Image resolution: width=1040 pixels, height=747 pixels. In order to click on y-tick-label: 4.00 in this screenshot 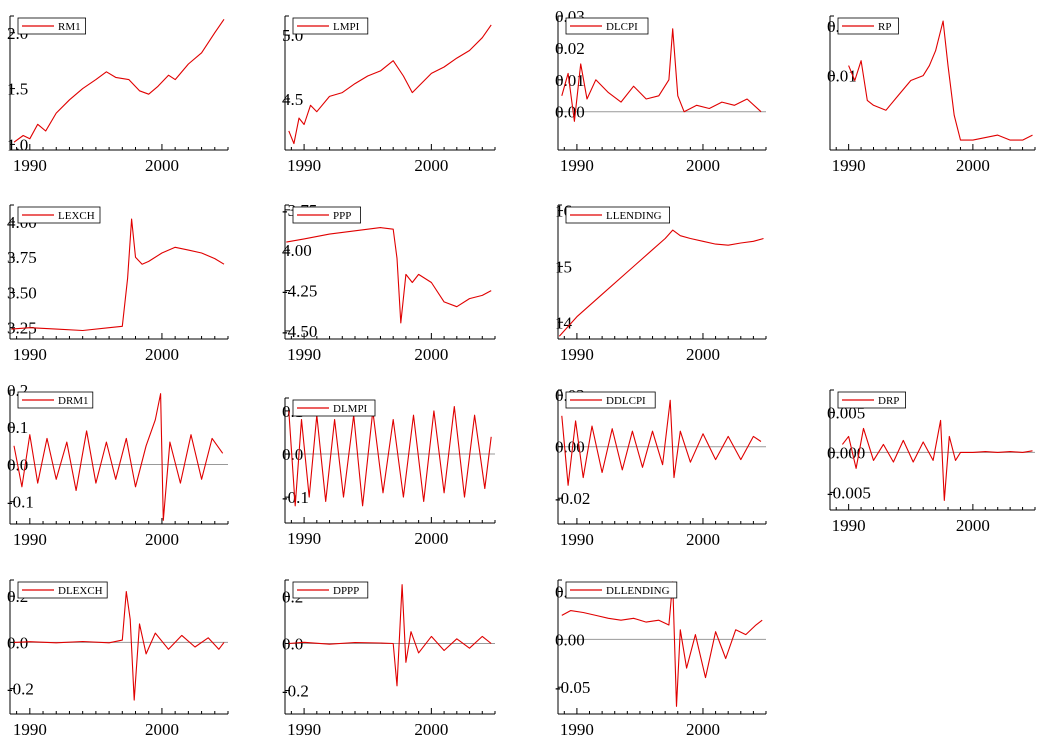, I will do `click(297, 250)`.